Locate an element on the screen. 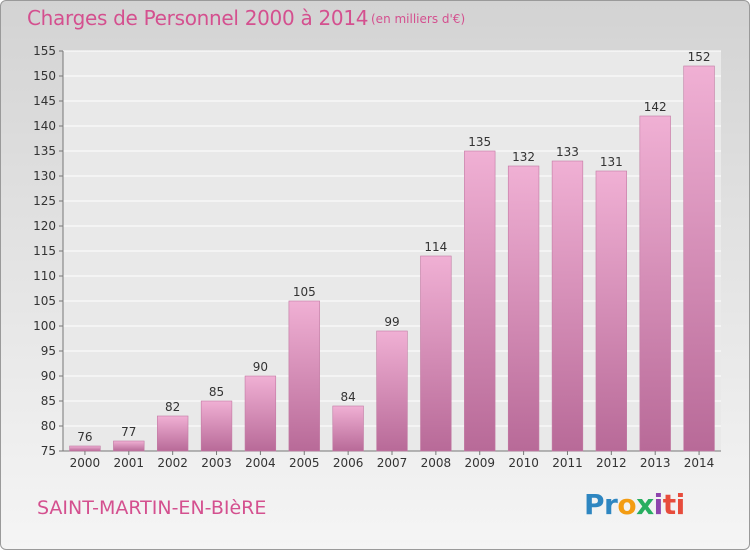 This screenshot has height=550, width=750. logo-part: ti is located at coordinates (673, 504).